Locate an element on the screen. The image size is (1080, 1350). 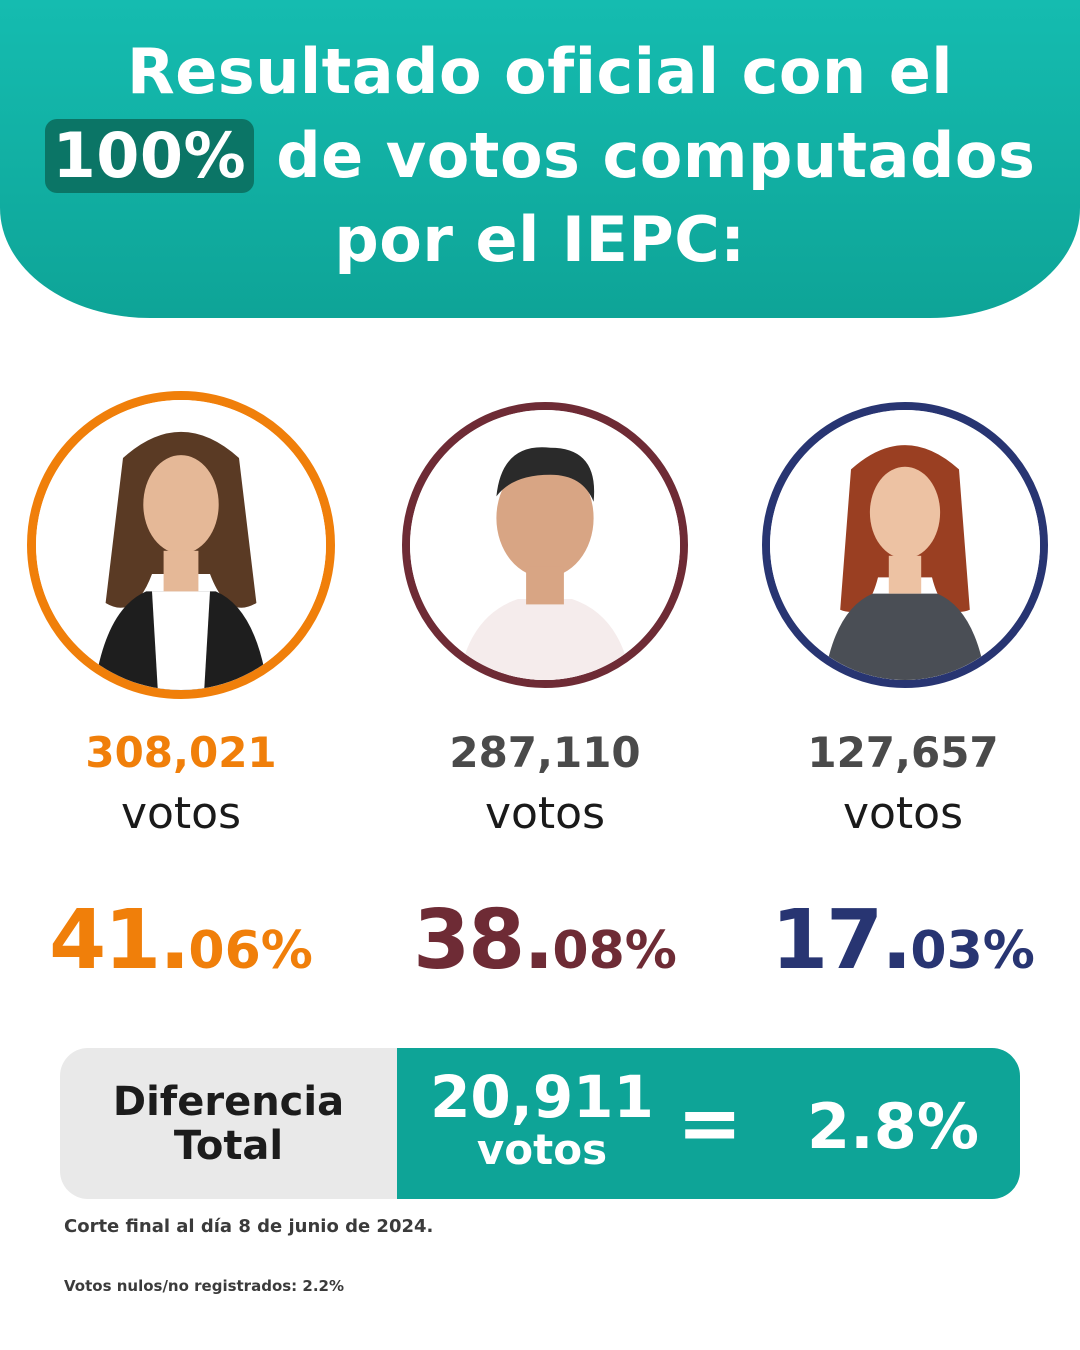
candidate-1-percentage: 41.06% is located at coordinates (181, 952).